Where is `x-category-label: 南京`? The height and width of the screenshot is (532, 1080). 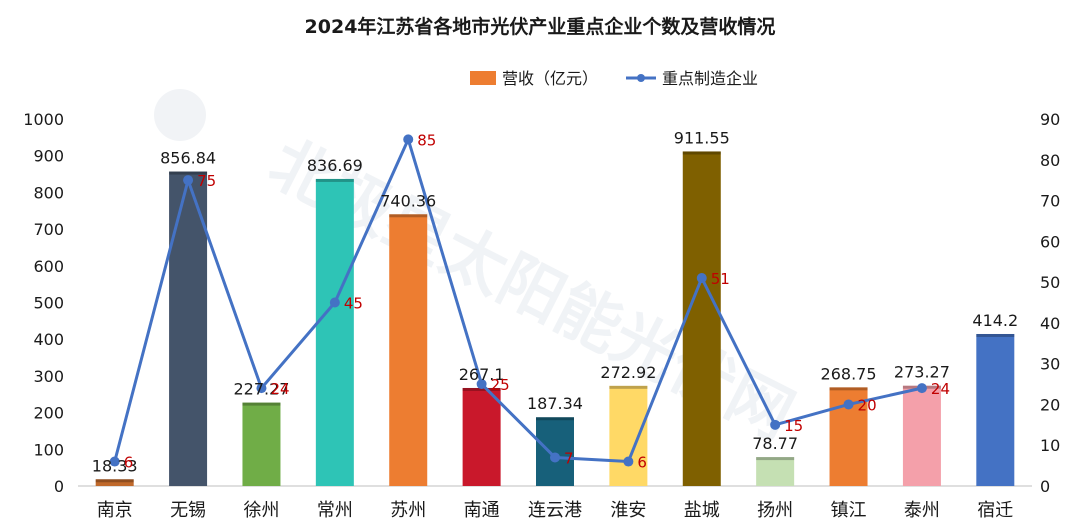
x-category-label: 南京 is located at coordinates (115, 510).